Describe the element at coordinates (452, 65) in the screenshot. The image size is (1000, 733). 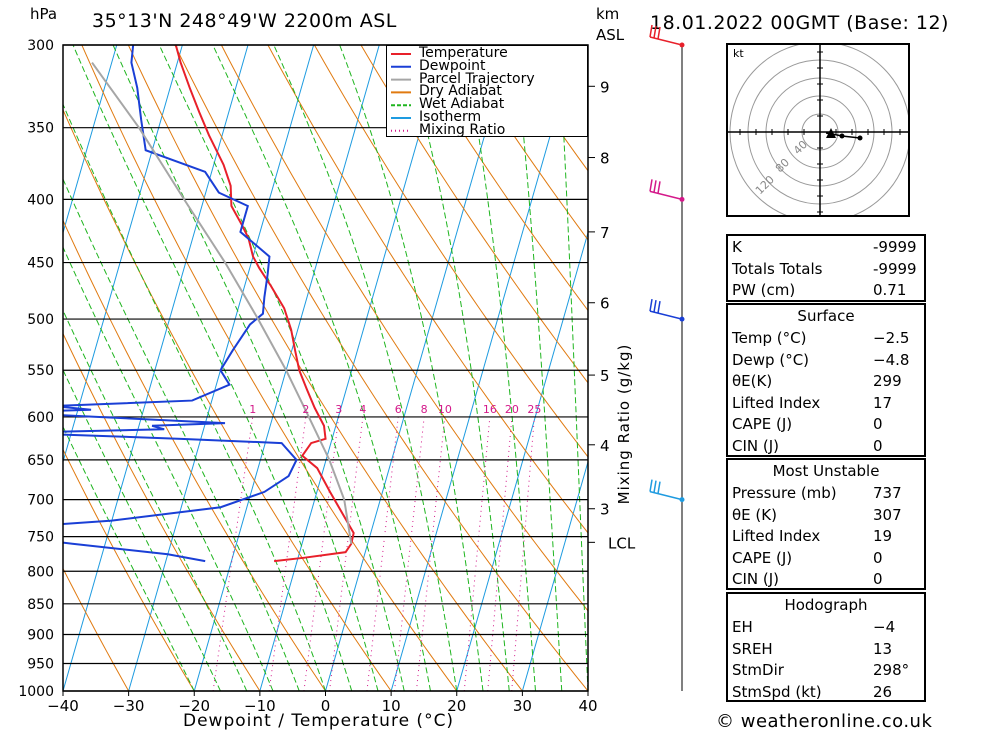
I see `legend-entry: Dewpoint` at that location.